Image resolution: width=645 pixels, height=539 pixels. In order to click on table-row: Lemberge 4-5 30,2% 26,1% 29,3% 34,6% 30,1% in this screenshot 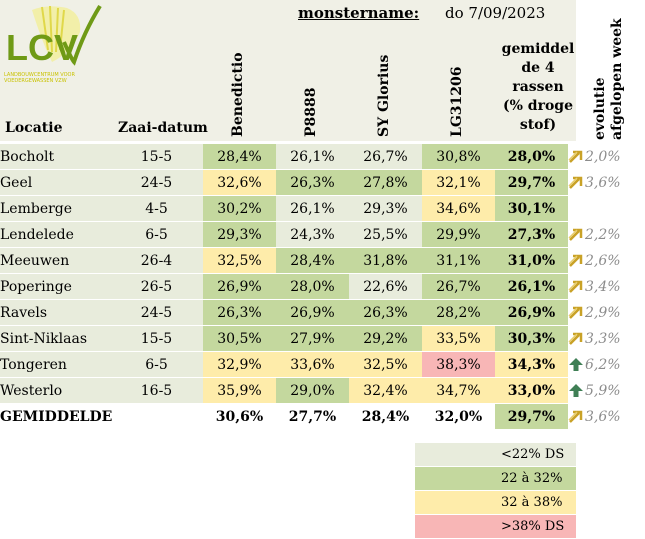, I will do `click(319, 208)`.